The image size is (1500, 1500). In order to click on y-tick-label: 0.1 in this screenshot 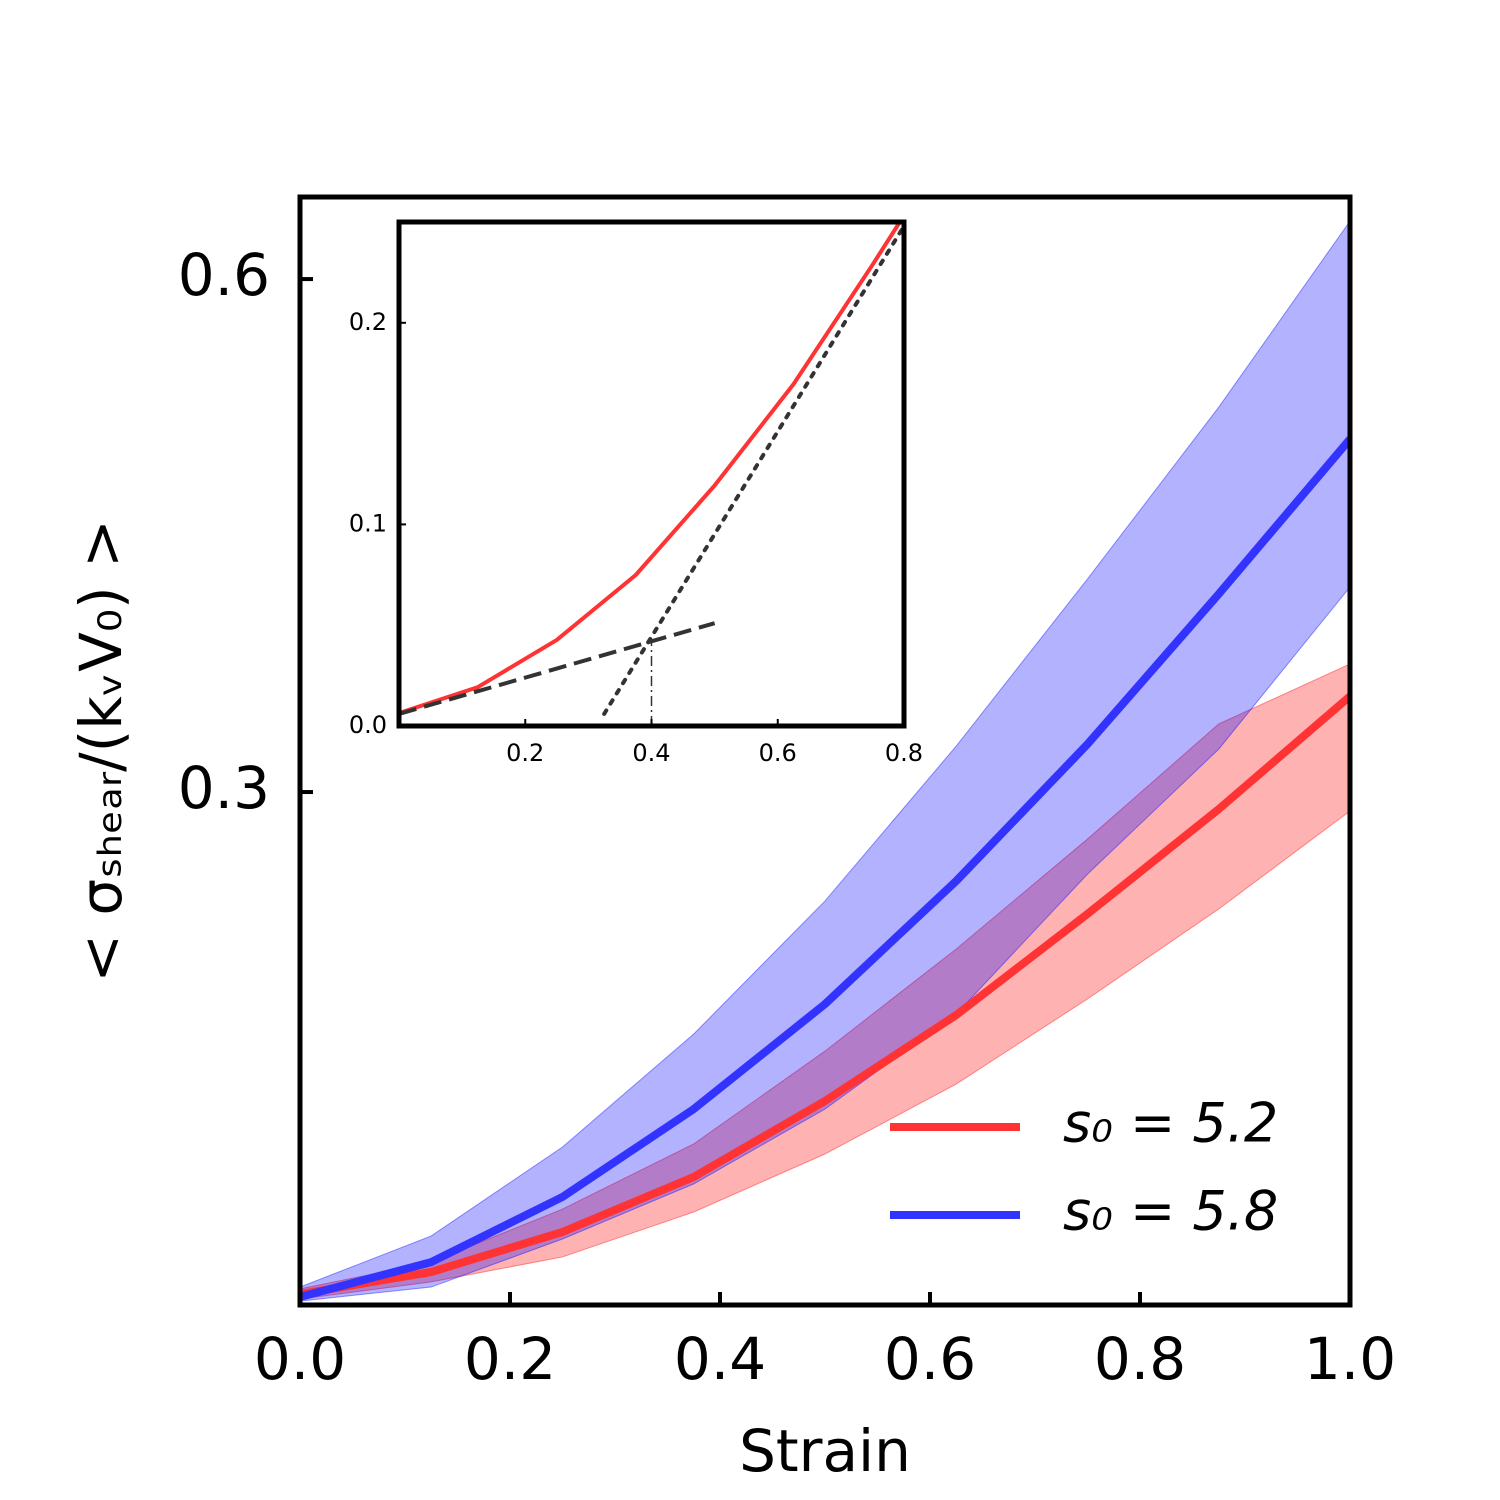, I will do `click(368, 523)`.